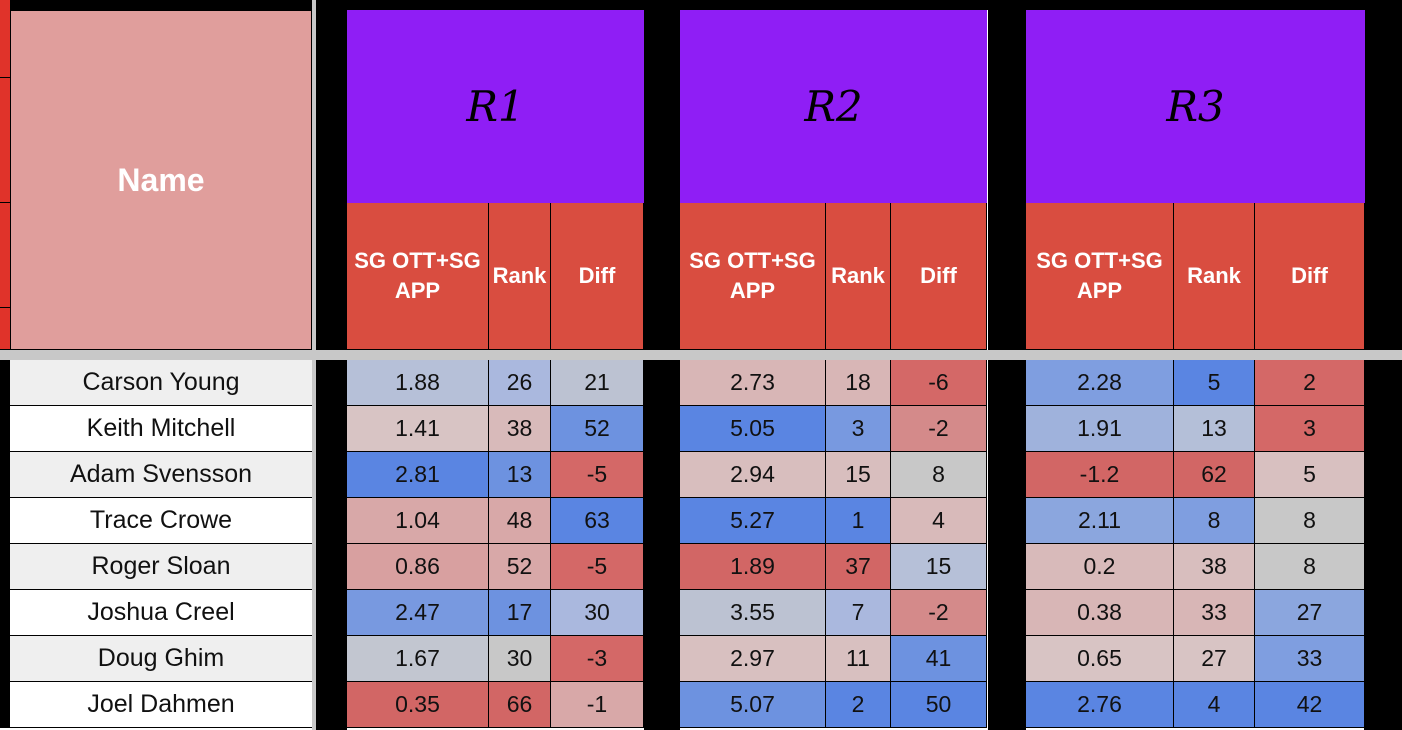 The height and width of the screenshot is (730, 1402). What do you see at coordinates (1310, 659) in the screenshot?
I see `cell-diff: 33` at bounding box center [1310, 659].